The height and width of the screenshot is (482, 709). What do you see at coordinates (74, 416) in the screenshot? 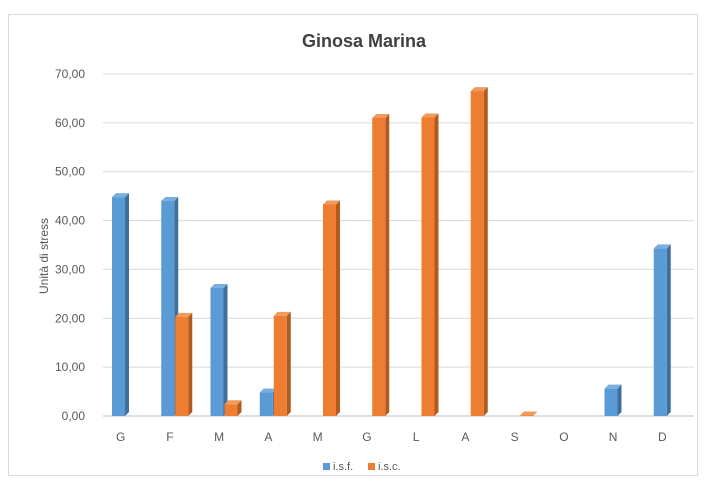
I see `y-tick-label: 0,00` at bounding box center [74, 416].